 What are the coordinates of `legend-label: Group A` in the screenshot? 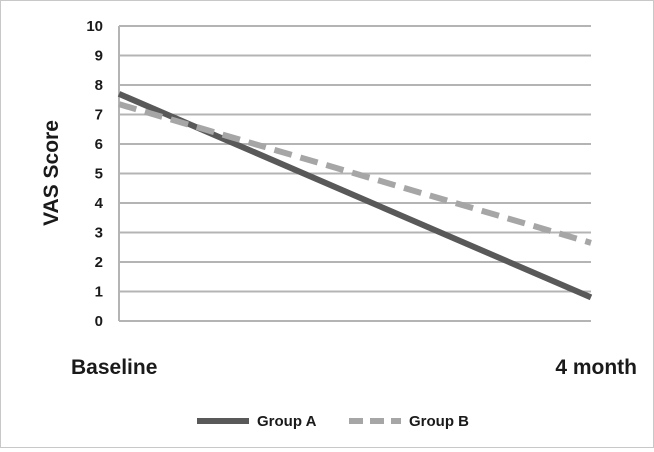 It's located at (287, 421).